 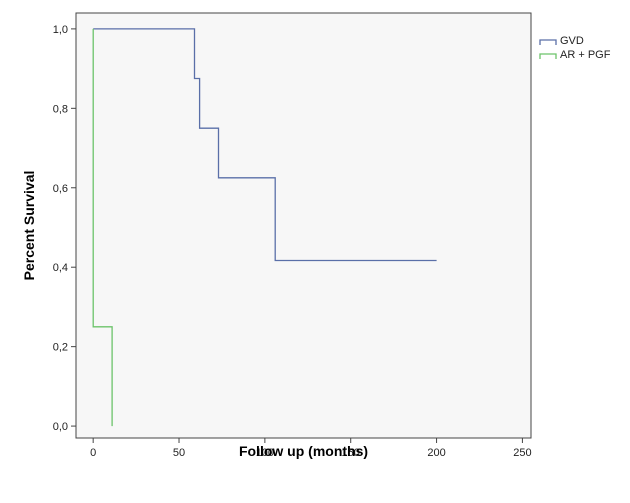 I want to click on x-tick-label: 50, so click(x=179, y=453).